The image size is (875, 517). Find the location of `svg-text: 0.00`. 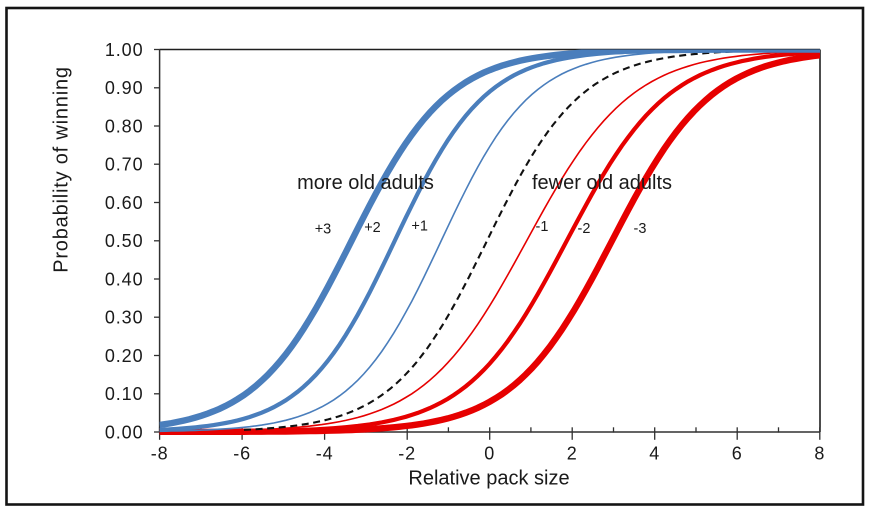

svg-text: 0.00 is located at coordinates (124, 432).